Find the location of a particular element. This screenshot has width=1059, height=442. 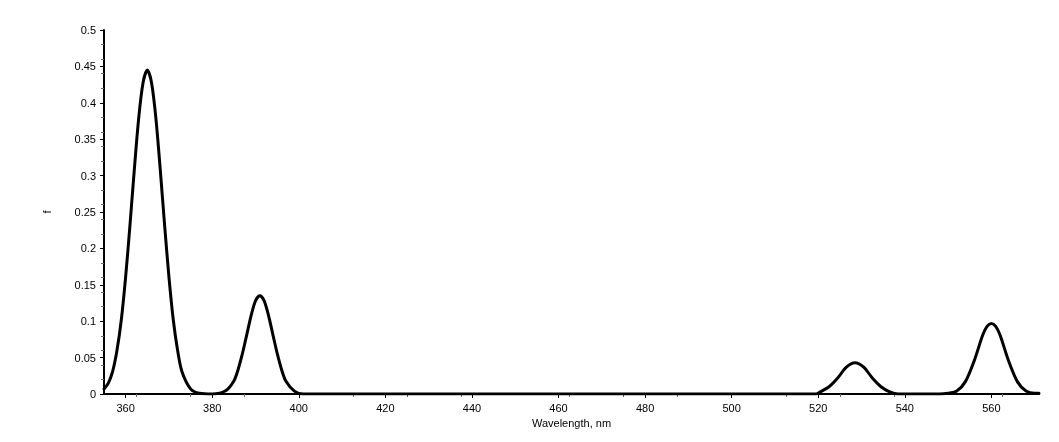

y-tick-label: 0.1 is located at coordinates (88, 321).